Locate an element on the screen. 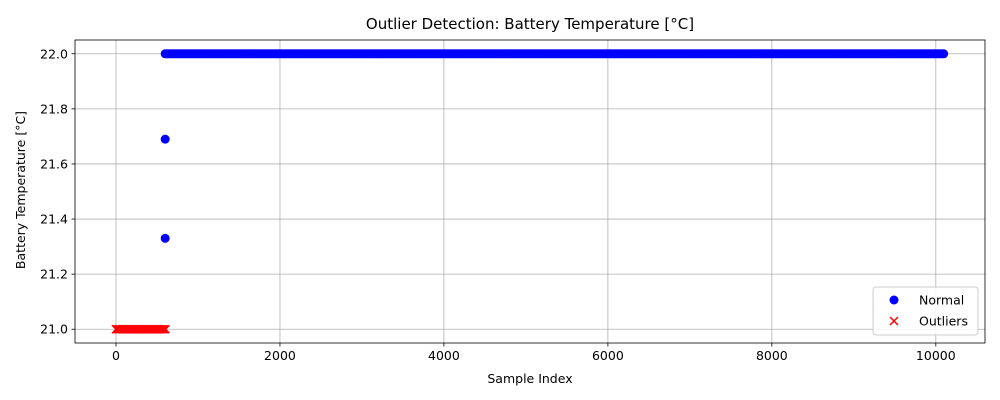 The image size is (1000, 400). x-tick-label: 0 is located at coordinates (116, 355).